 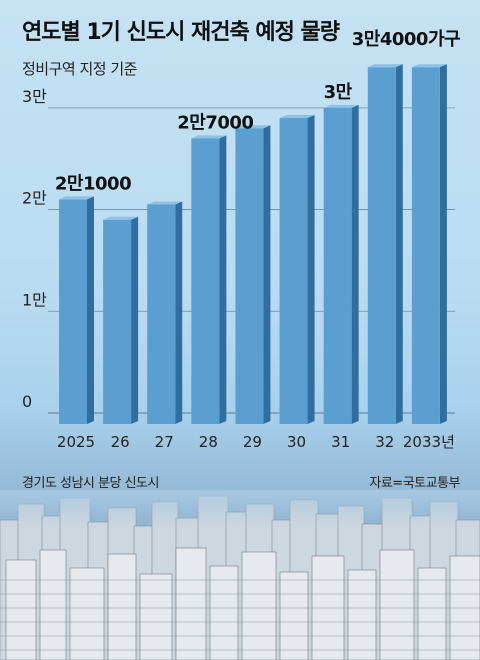 What do you see at coordinates (414, 483) in the screenshot?
I see `source-note: 자료=국토교통부` at bounding box center [414, 483].